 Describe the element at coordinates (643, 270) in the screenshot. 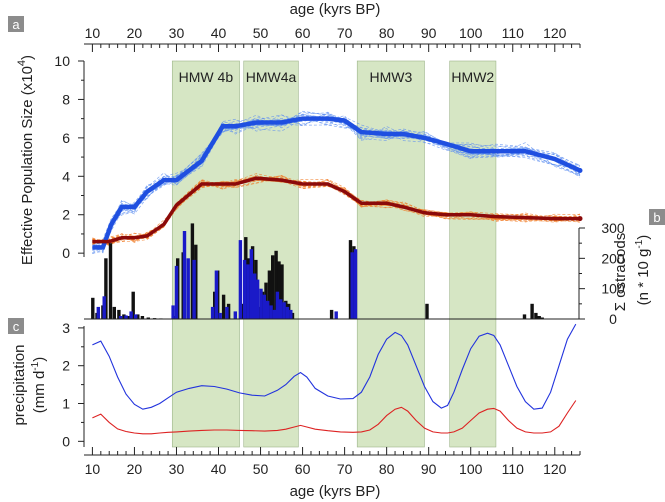

I see `panel-b-ylabel-unit: (n * 10 g-1)` at that location.